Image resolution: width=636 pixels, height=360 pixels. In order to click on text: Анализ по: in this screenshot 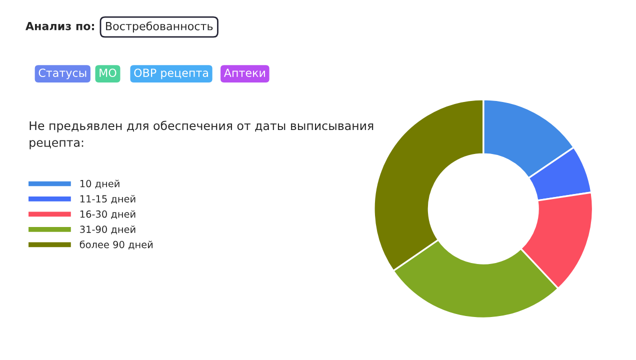, I will do `click(59, 26)`.